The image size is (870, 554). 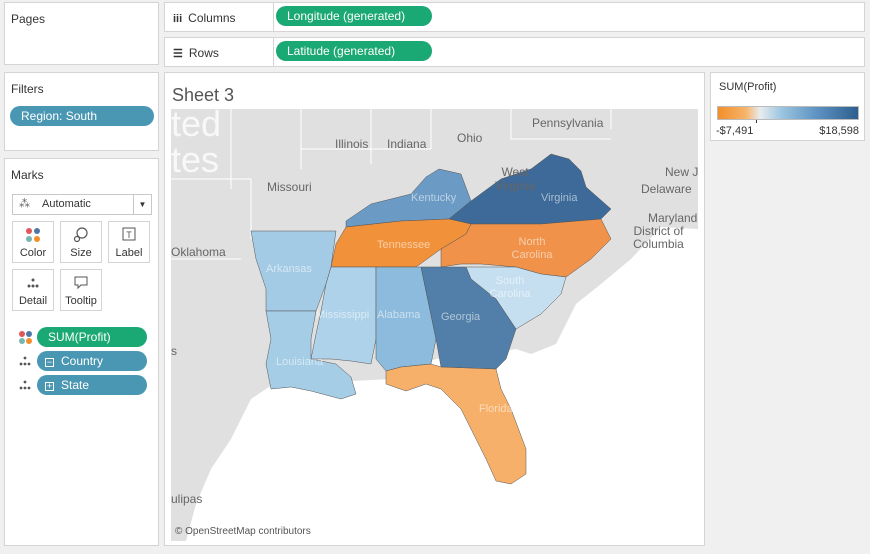 What do you see at coordinates (27, 89) in the screenshot?
I see `filters-title: Filters` at bounding box center [27, 89].